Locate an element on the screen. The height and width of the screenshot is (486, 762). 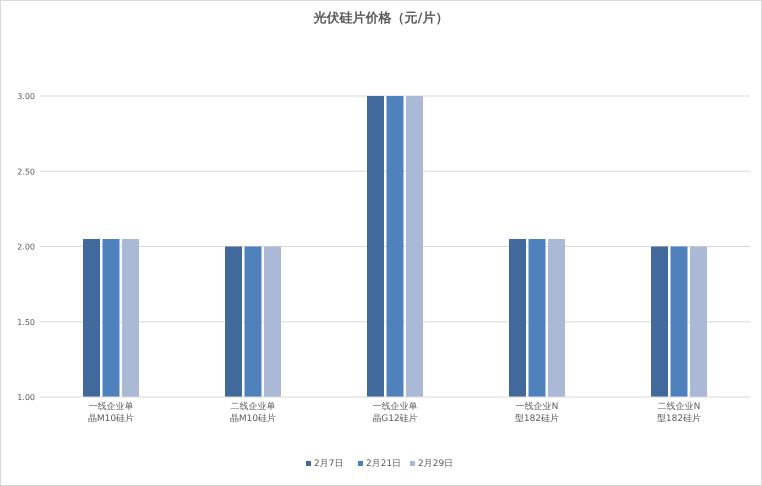
y-tick-label: 2.00 is located at coordinates (26, 247).